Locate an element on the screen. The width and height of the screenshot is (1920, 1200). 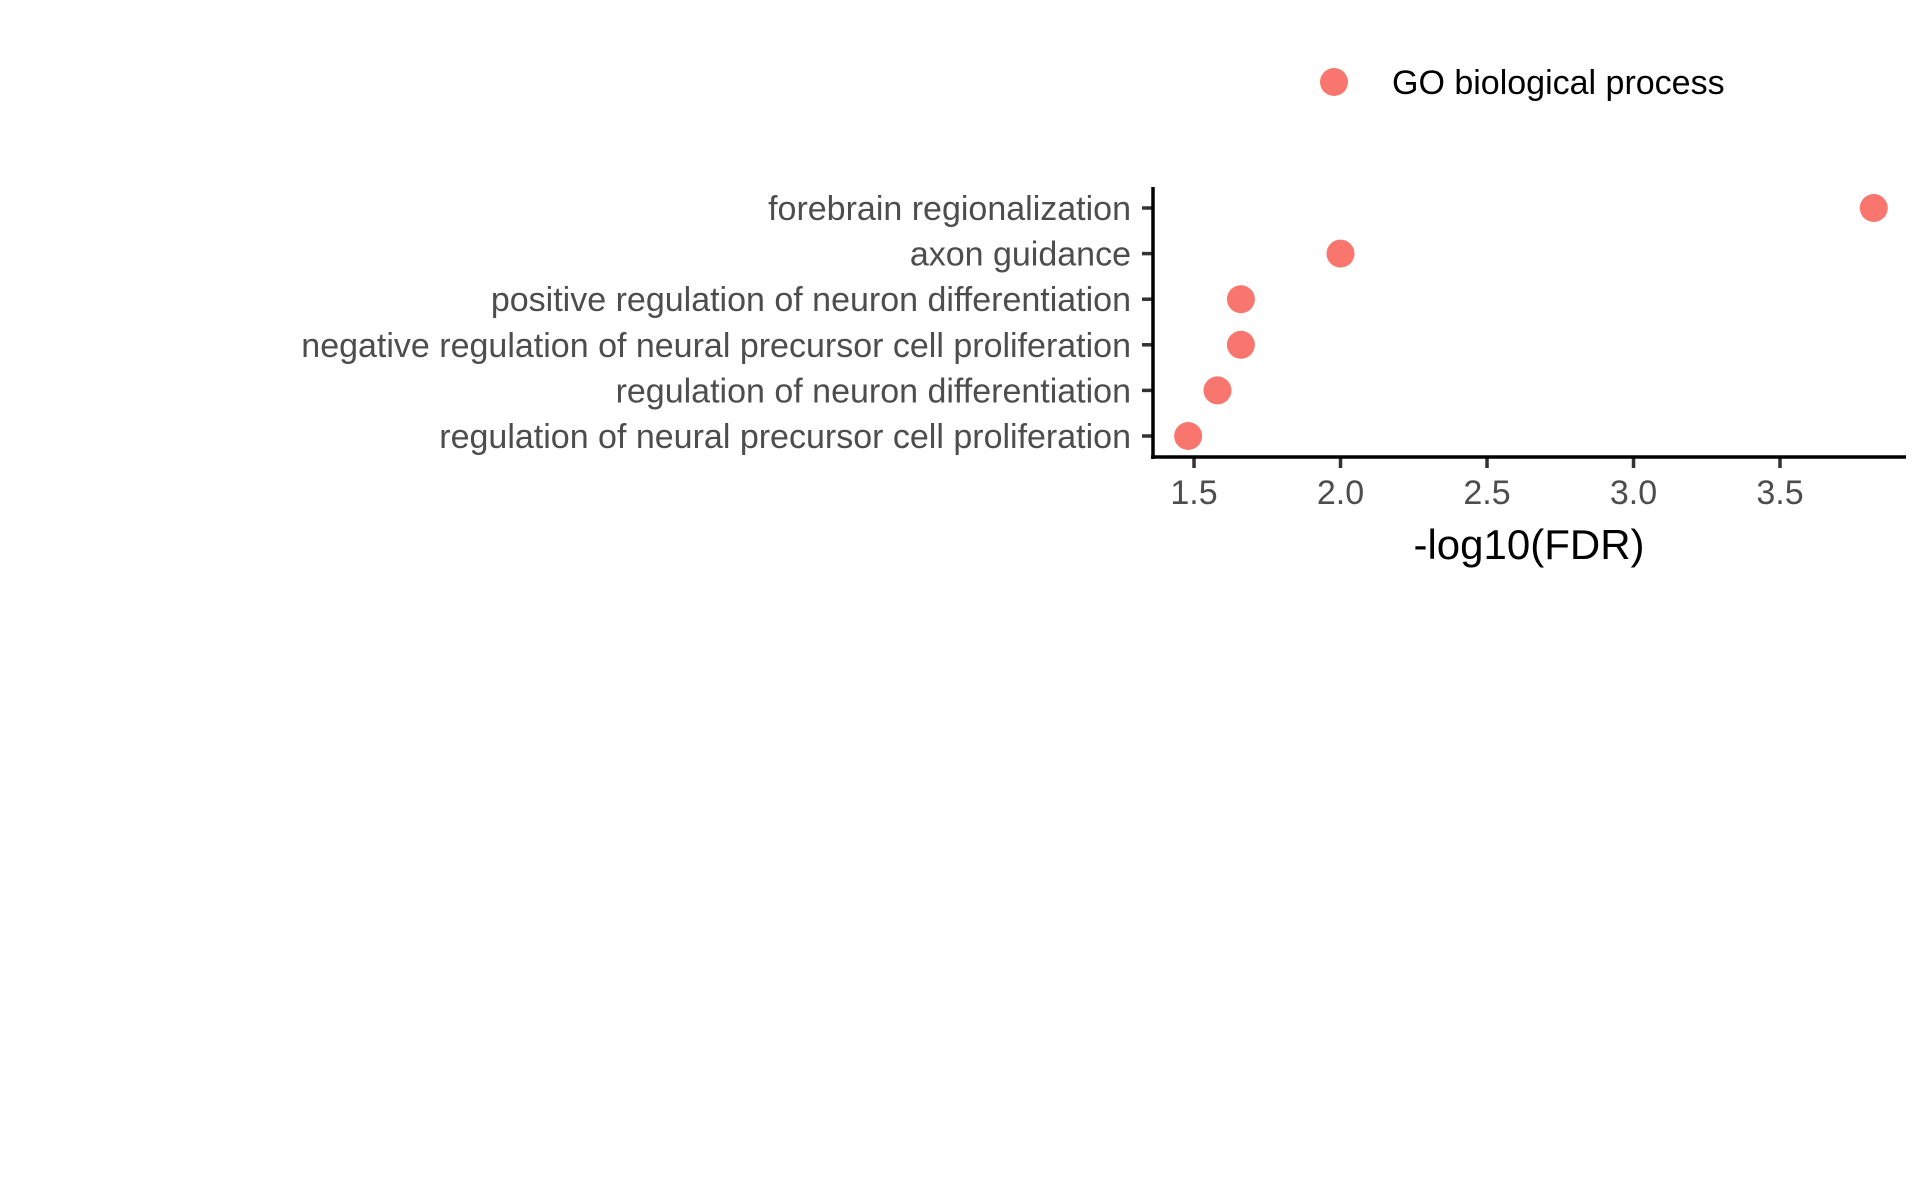
x-axis-title: -log10(FDR) is located at coordinates (1528, 544).